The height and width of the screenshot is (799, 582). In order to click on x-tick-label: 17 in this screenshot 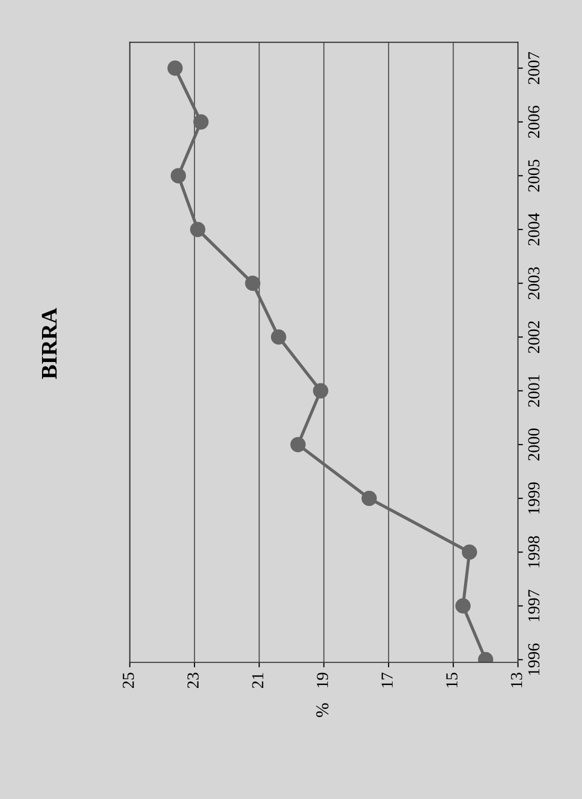, I will do `click(387, 680)`.